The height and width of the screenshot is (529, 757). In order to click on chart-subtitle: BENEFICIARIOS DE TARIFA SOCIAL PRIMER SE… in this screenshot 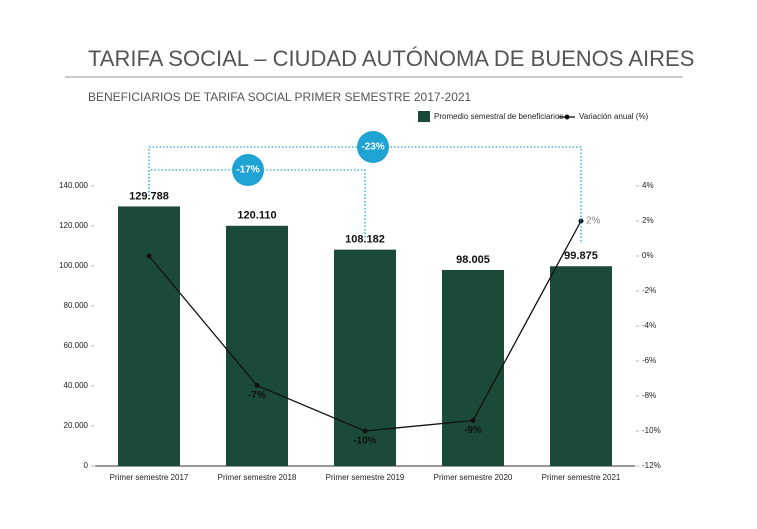, I will do `click(280, 97)`.